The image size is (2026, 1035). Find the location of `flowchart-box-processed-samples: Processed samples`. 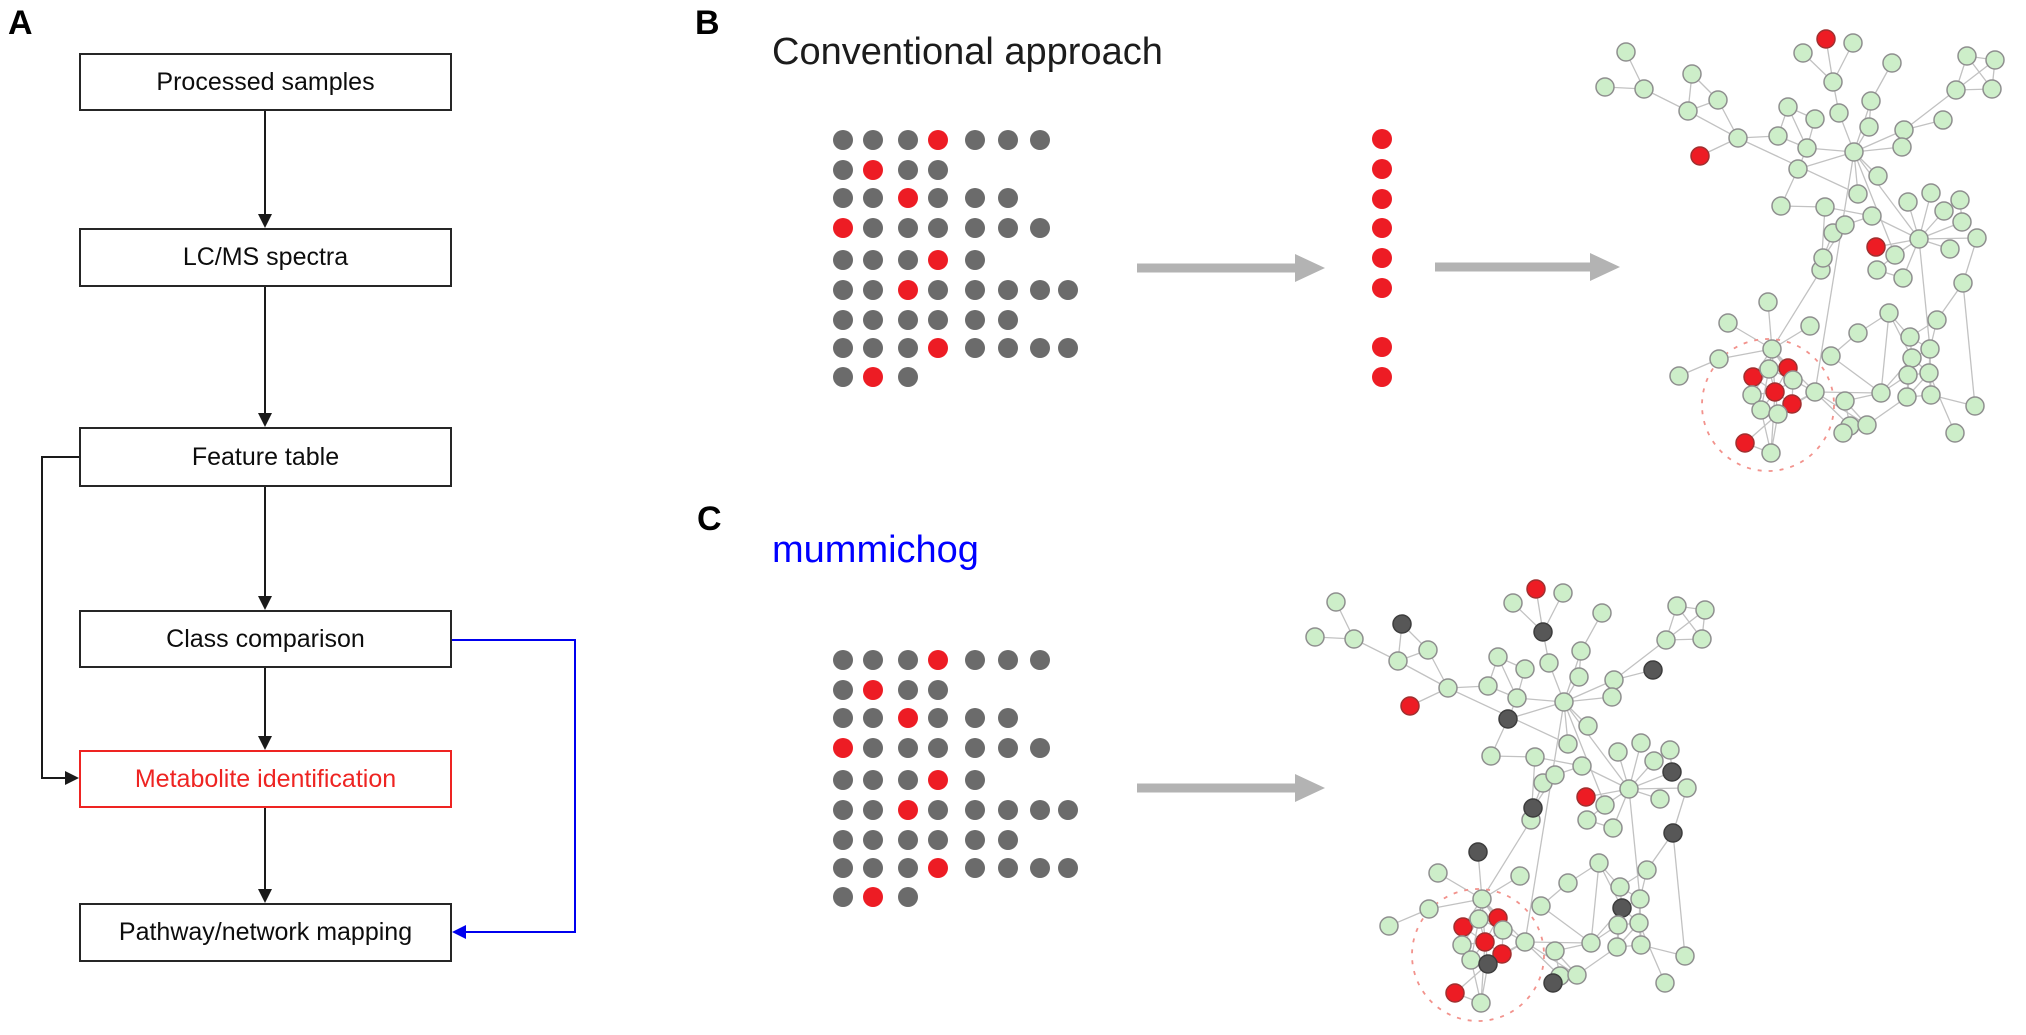

flowchart-box-processed-samples: Processed samples is located at coordinates (265, 82).